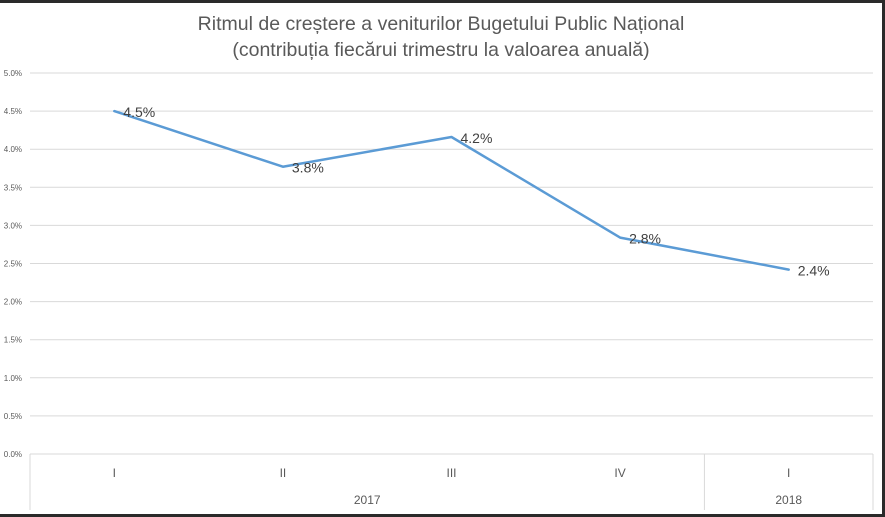  What do you see at coordinates (13, 187) in the screenshot?
I see `y-tick-label: 3.5%` at bounding box center [13, 187].